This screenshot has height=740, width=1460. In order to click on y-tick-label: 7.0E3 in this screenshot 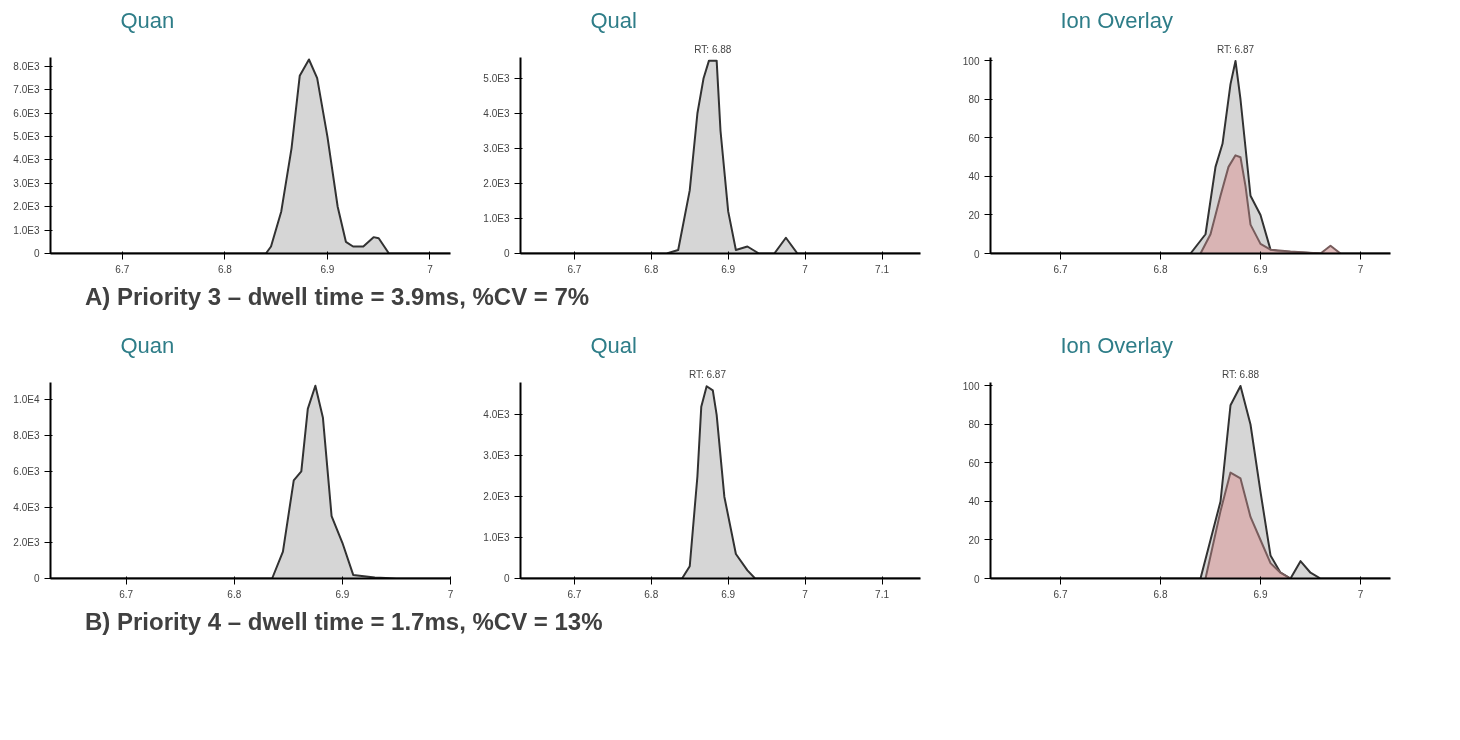, I will do `click(26, 90)`.